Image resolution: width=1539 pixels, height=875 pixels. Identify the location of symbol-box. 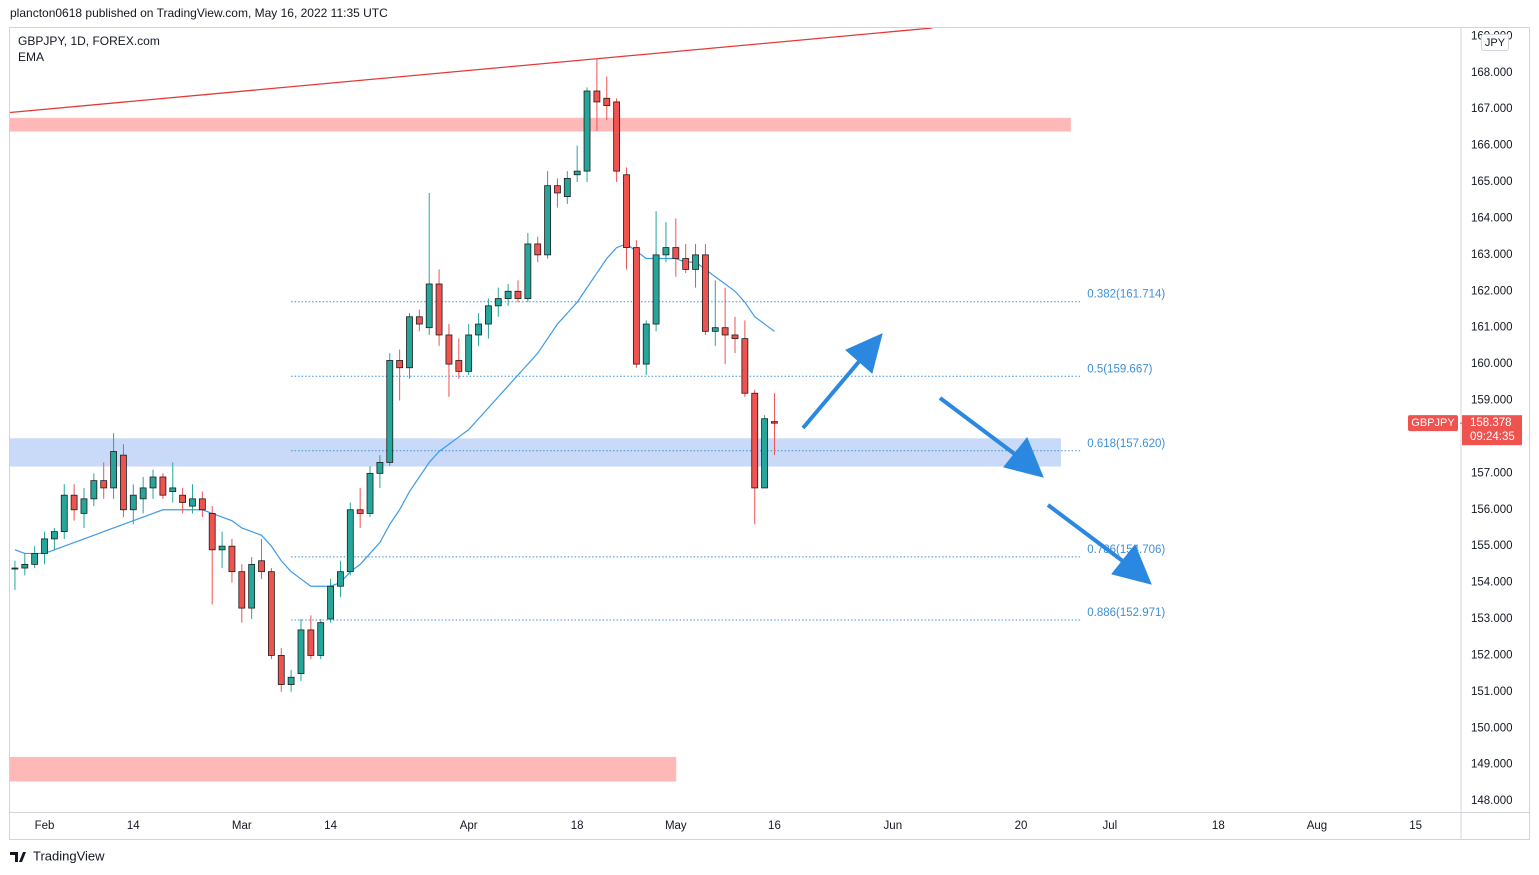
(1433, 423).